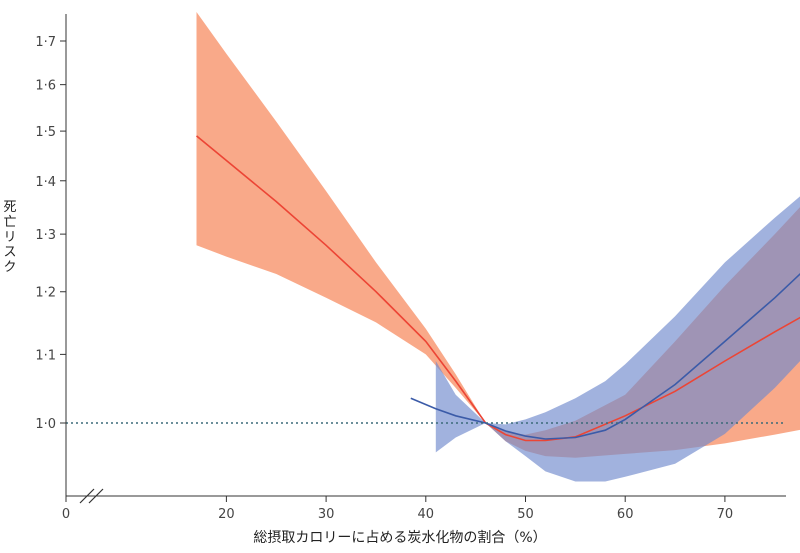  I want to click on y-tick-label: 1·7, so click(45, 42).